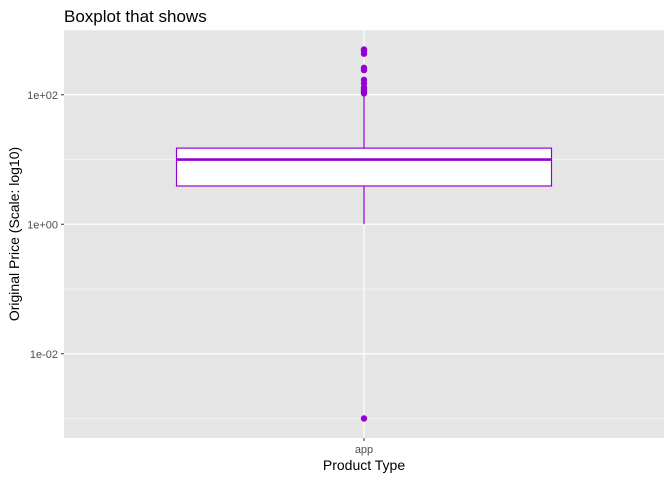  Describe the element at coordinates (42, 96) in the screenshot. I see `y-tick-label: 1e+02` at that location.